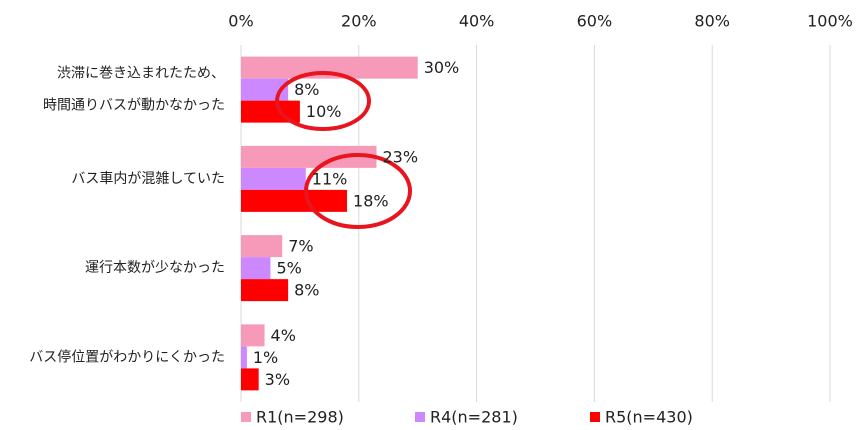 This screenshot has height=430, width=857. I want to click on x-tick-label: 40%, so click(477, 21).